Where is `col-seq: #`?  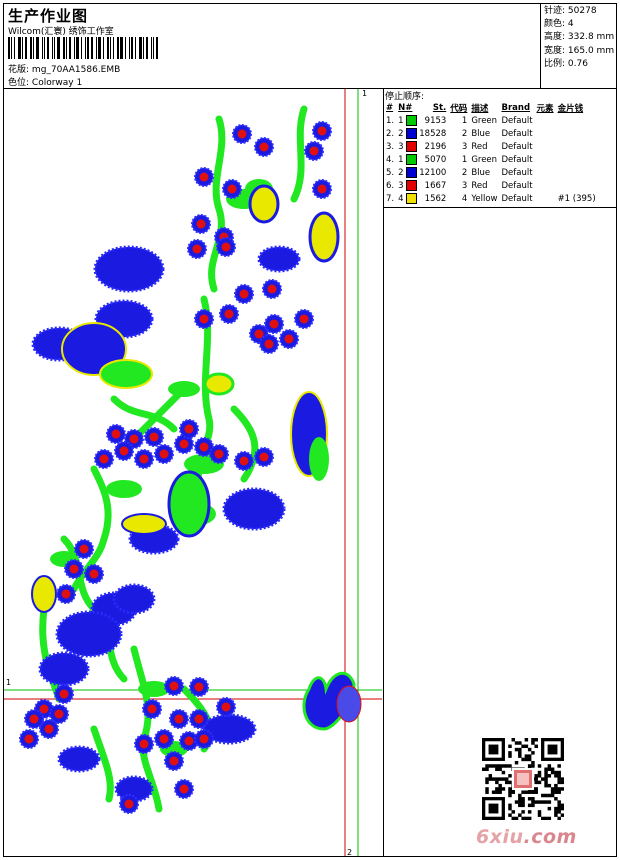 col-seq: # is located at coordinates (390, 107).